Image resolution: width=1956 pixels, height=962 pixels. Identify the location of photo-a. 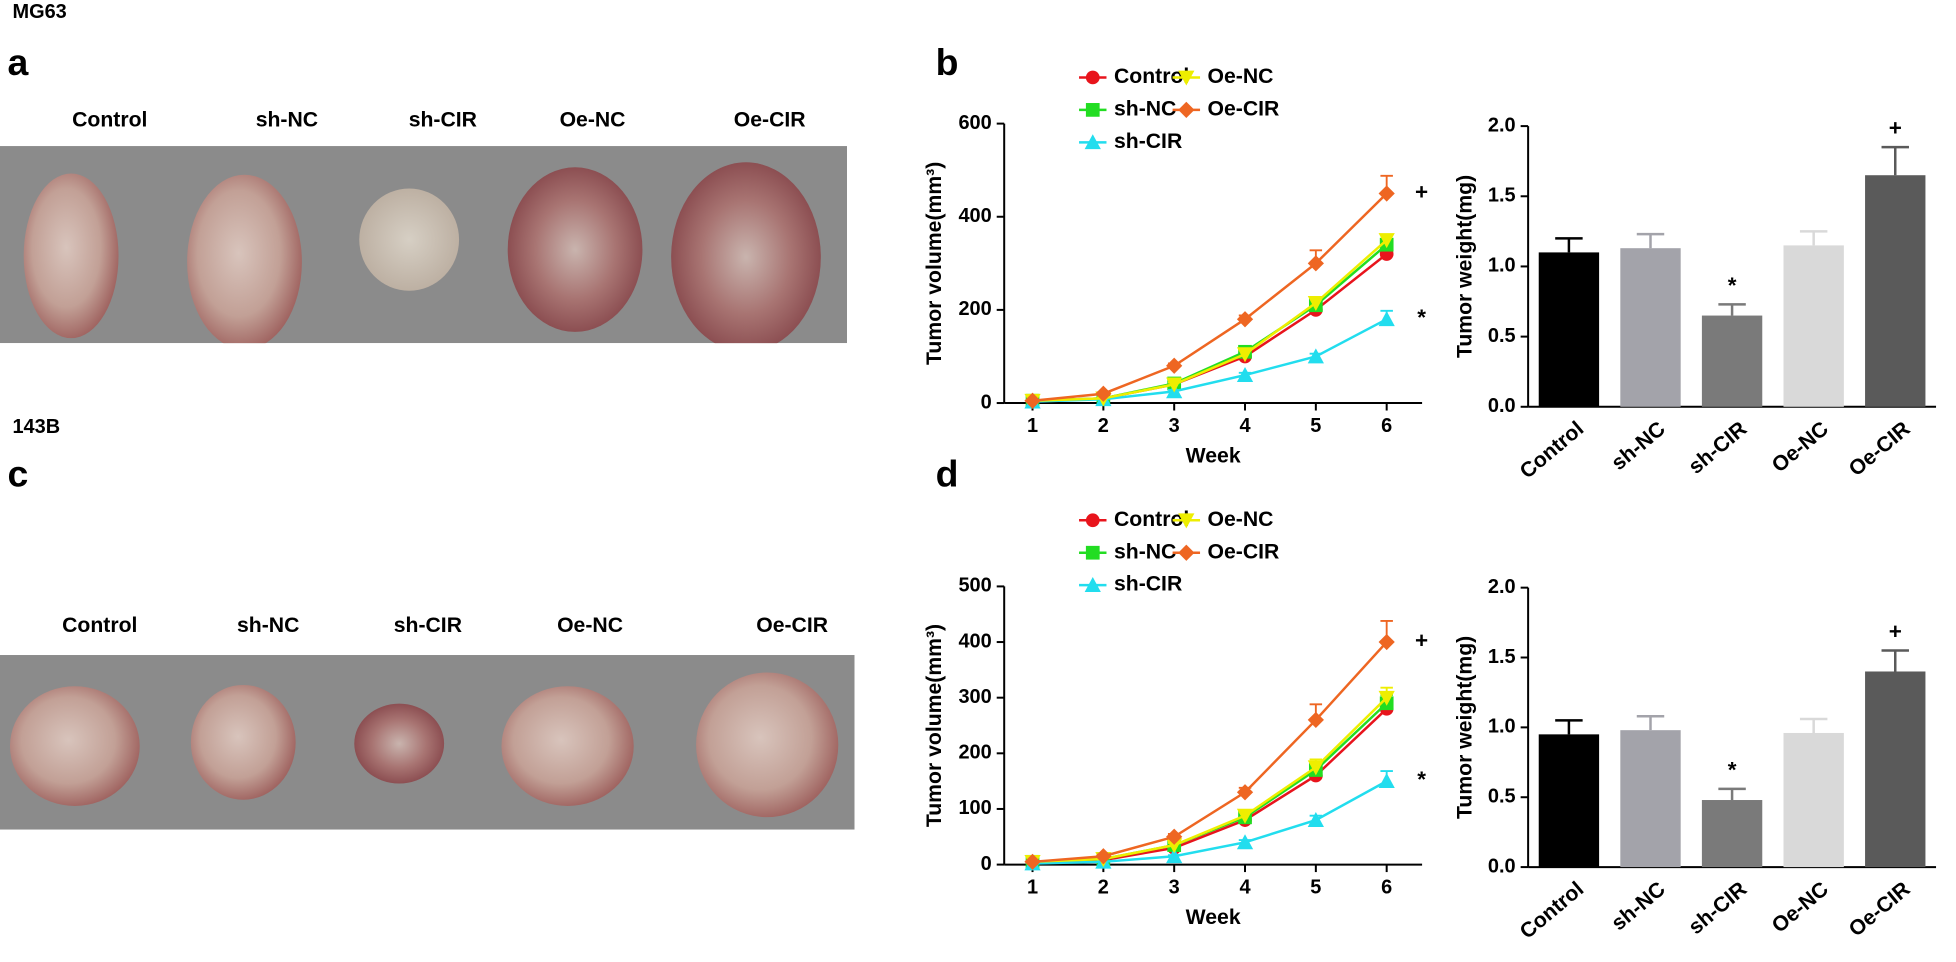
(424, 245).